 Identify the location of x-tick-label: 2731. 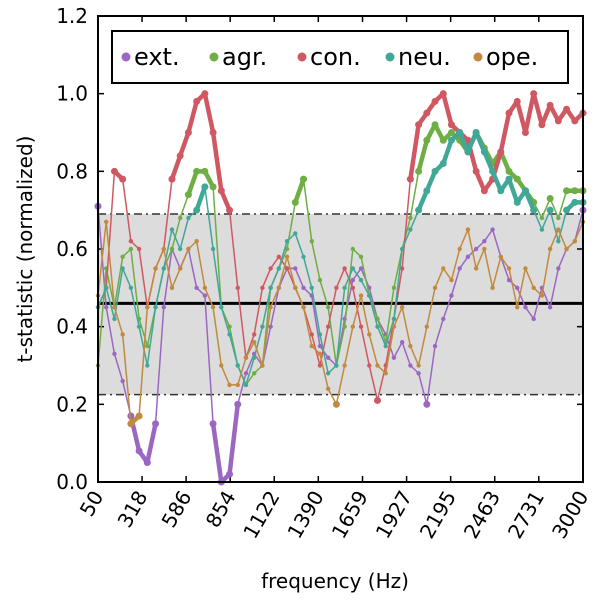
(526, 515).